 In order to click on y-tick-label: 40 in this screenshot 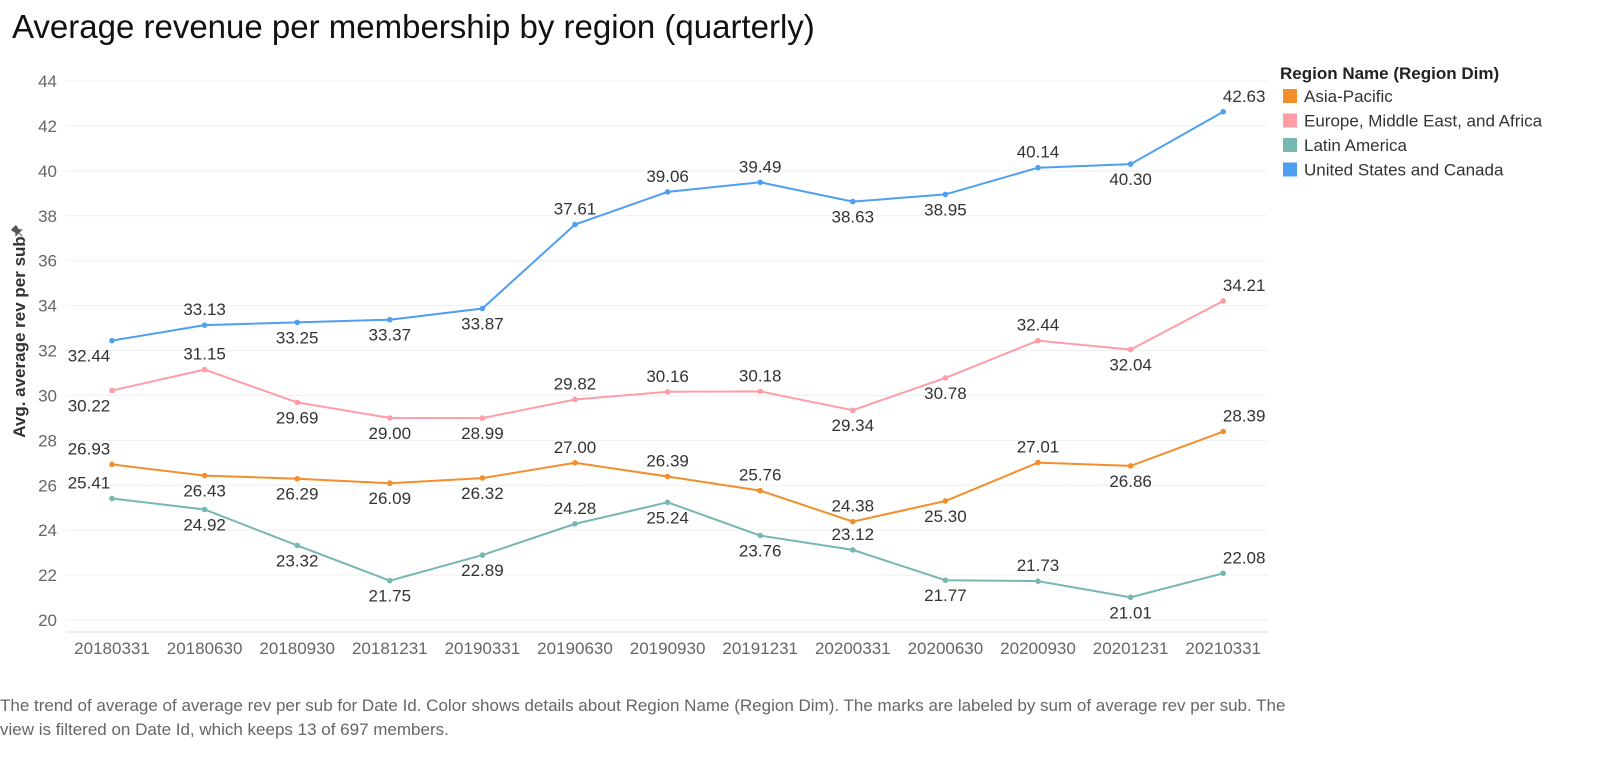, I will do `click(47, 171)`.